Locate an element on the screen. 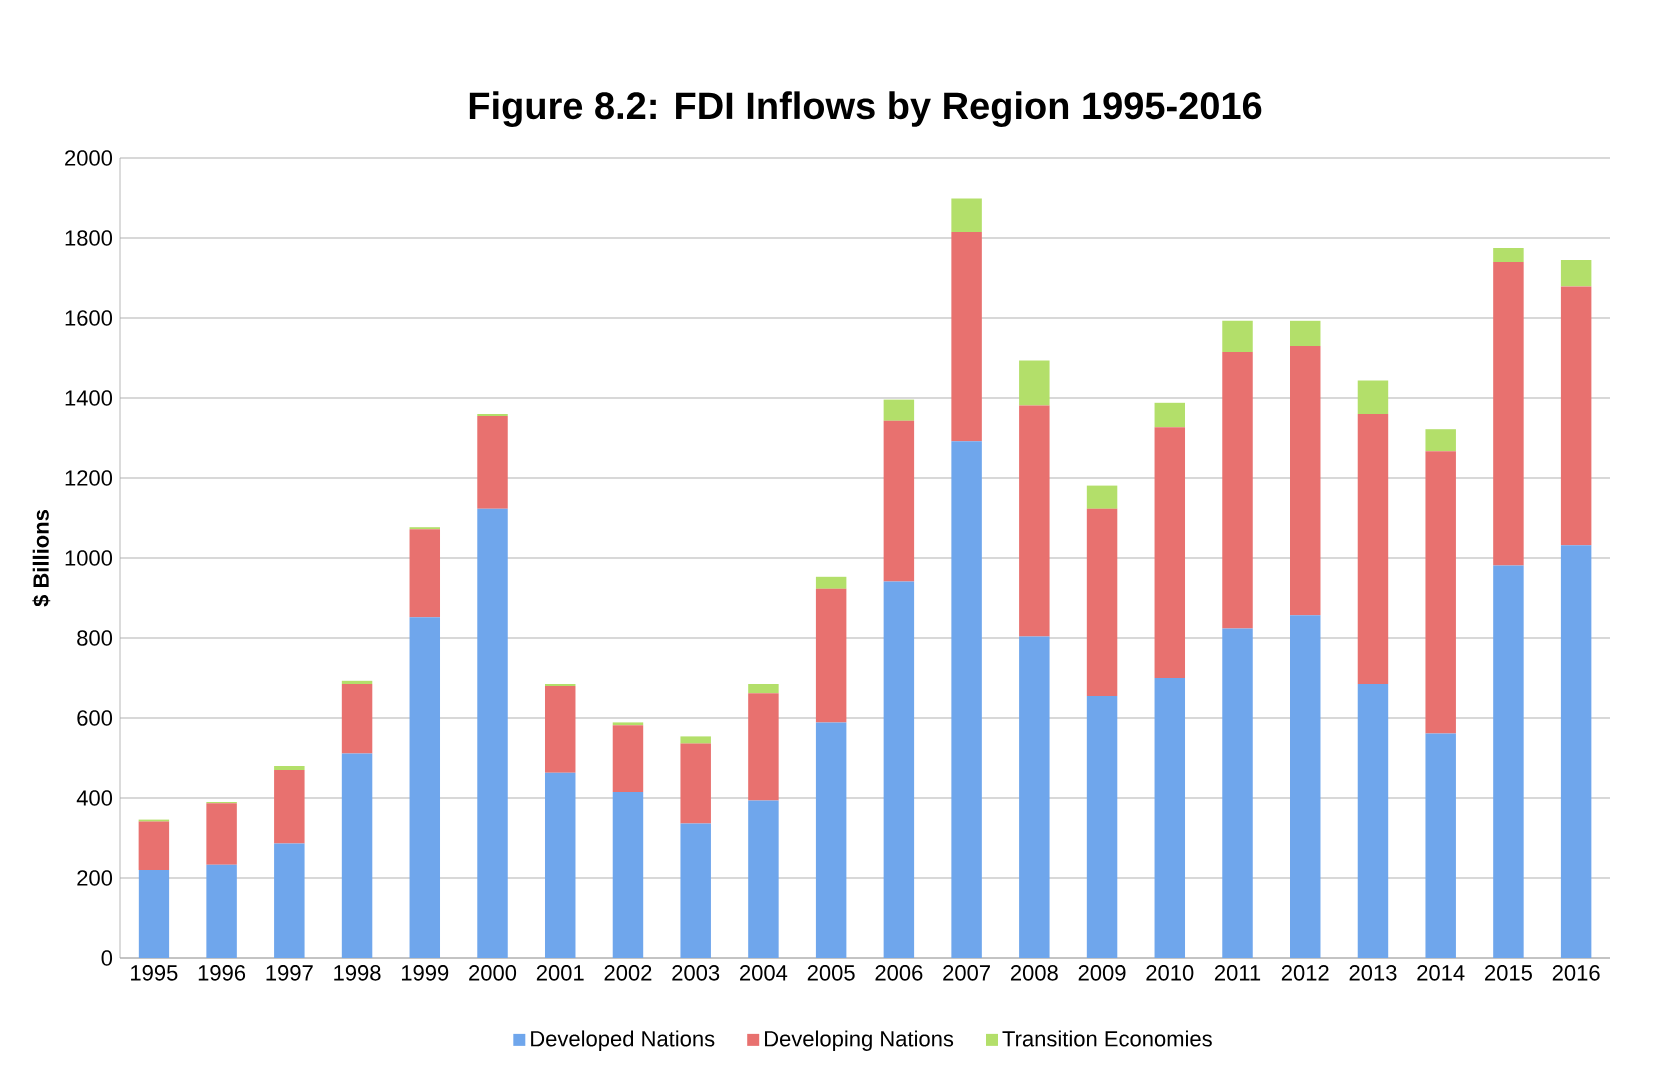 This screenshot has width=1673, height=1078. y-tick-label: 800 is located at coordinates (95, 638).